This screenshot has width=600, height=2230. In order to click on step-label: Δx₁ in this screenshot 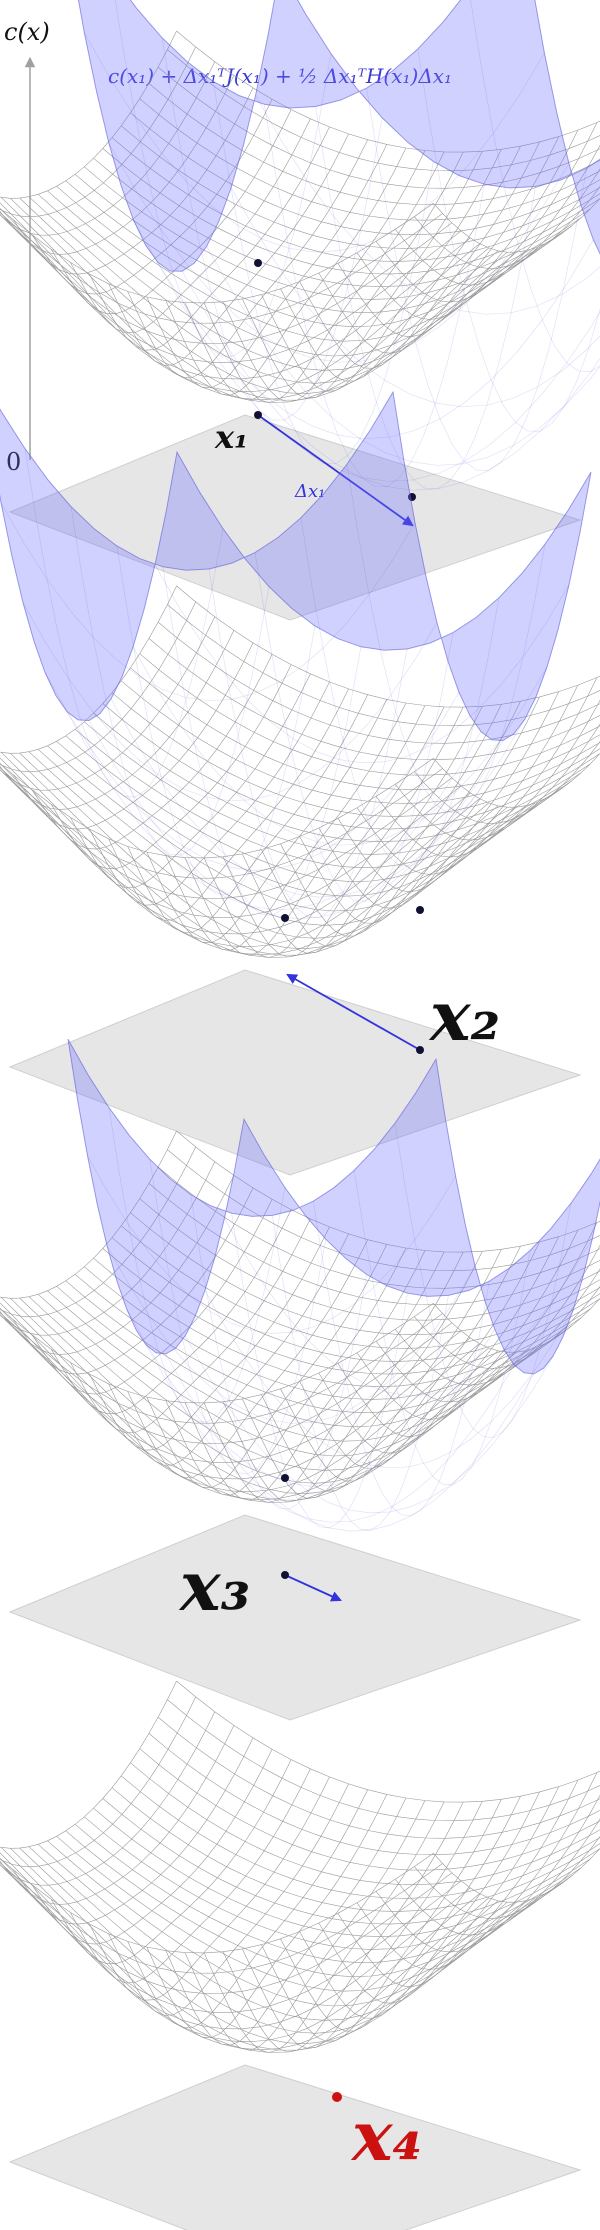, I will do `click(309, 491)`.